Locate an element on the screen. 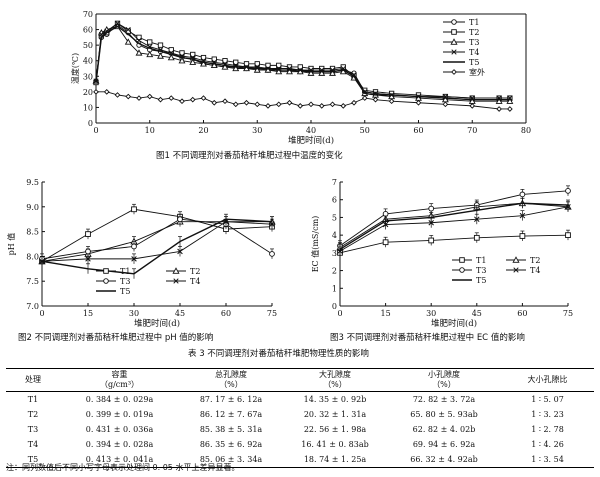 This screenshot has width=600, height=477. x-tick-label: 10 is located at coordinates (150, 130).